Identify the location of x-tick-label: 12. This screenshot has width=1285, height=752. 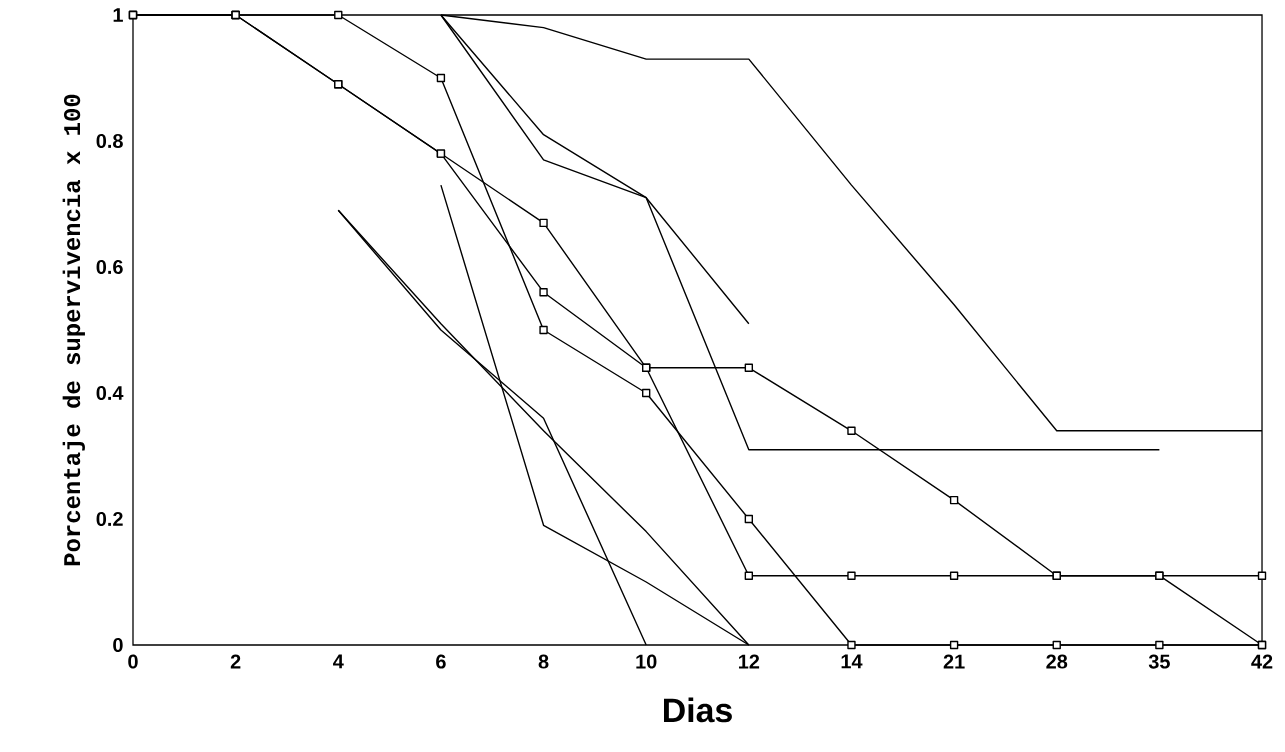
(749, 661).